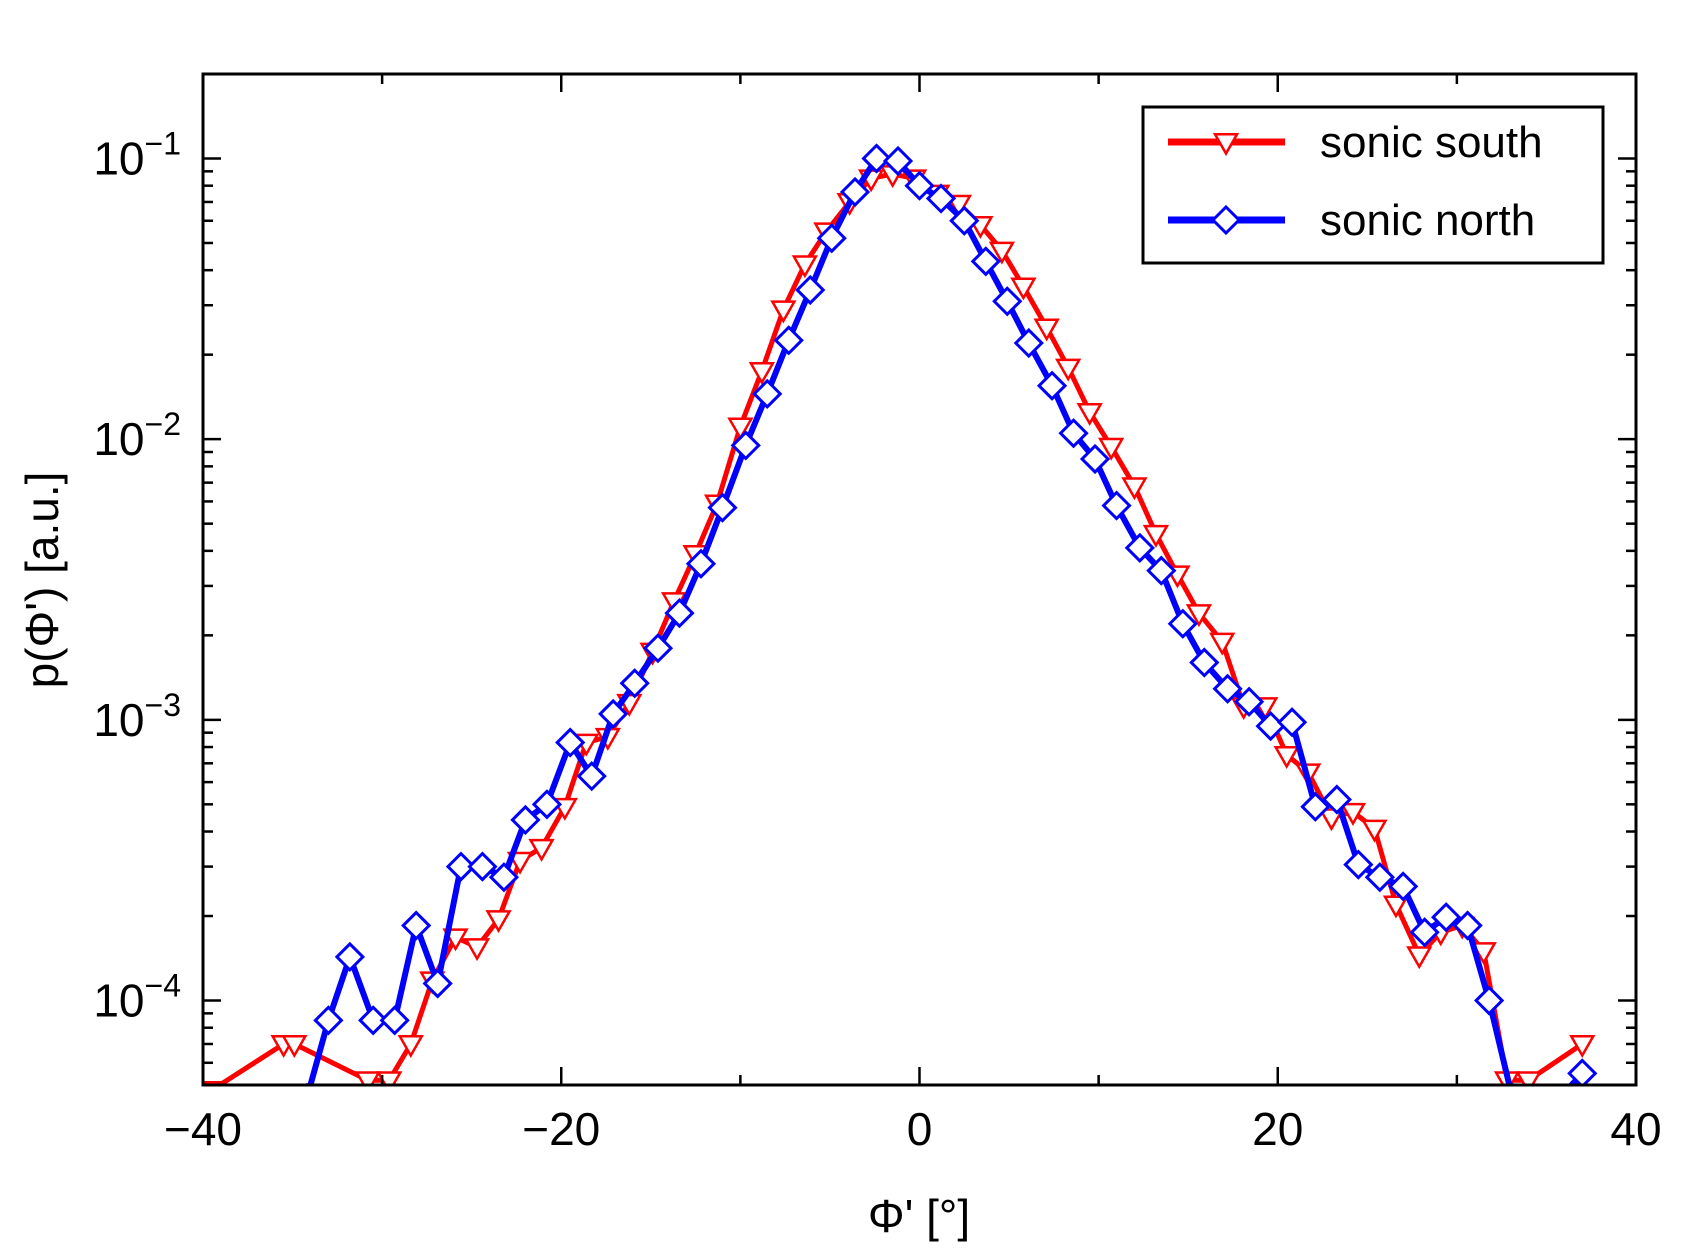 This screenshot has height=1250, width=1687. What do you see at coordinates (1373, 185) in the screenshot?
I see `legend: sonic south sonic north` at bounding box center [1373, 185].